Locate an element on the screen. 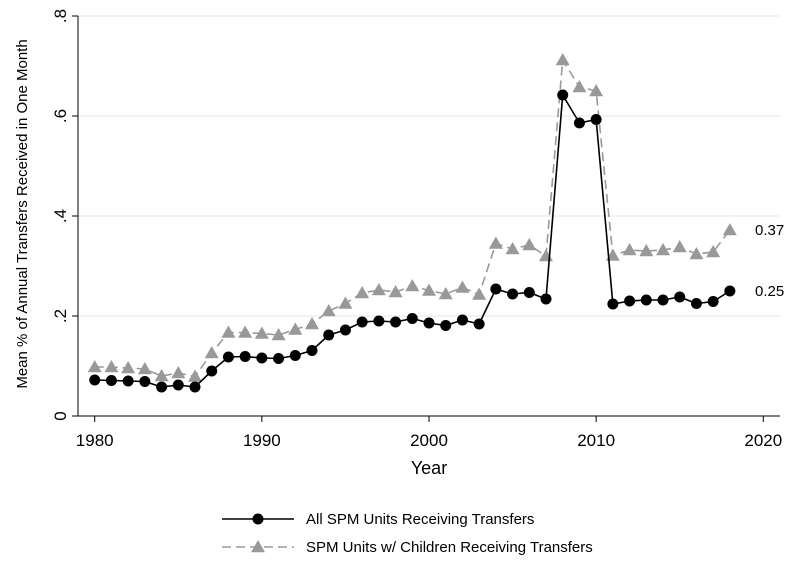 The width and height of the screenshot is (800, 566). y-tick-label: .2 is located at coordinates (60, 316).